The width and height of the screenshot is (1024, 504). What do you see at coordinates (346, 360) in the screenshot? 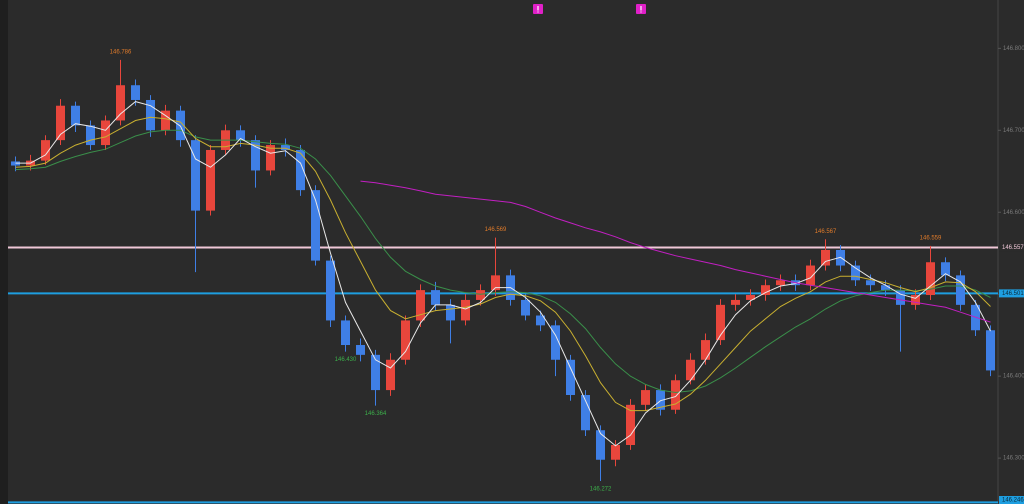
I see `price-annotation: 146.430` at bounding box center [346, 360].